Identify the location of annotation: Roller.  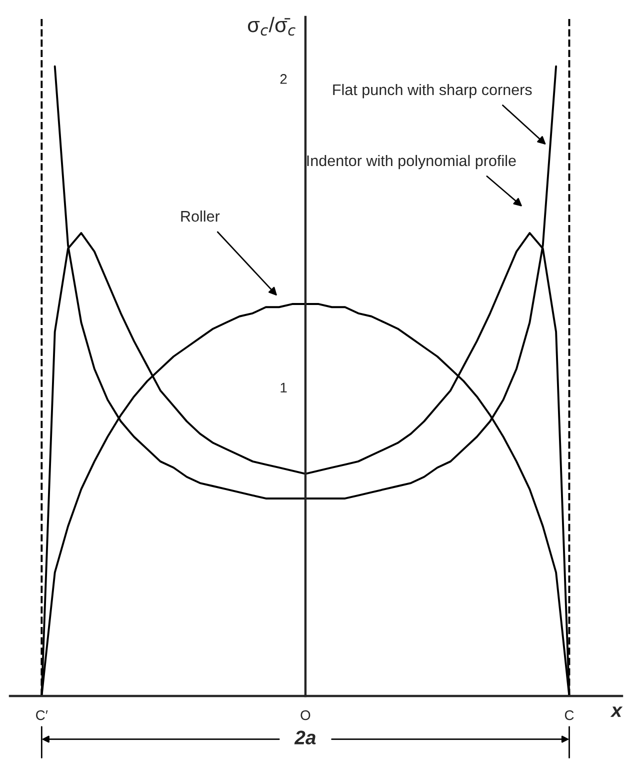
(200, 216).